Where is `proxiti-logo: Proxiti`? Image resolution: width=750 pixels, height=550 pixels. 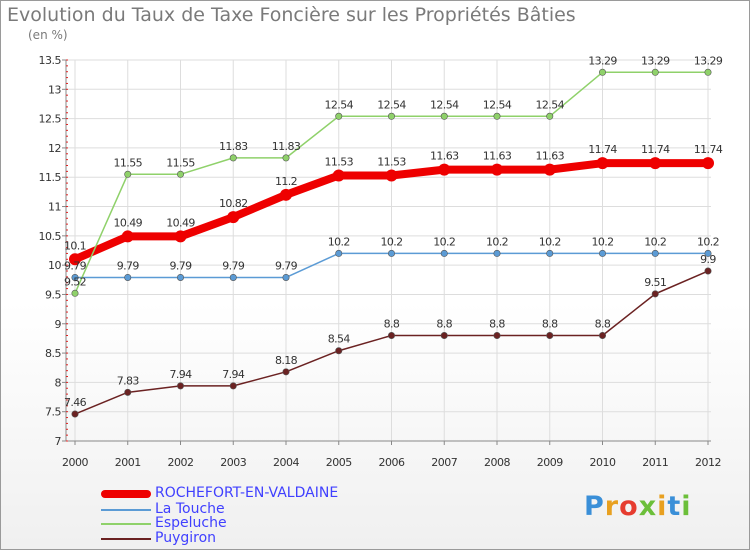 proxiti-logo: Proxiti is located at coordinates (638, 506).